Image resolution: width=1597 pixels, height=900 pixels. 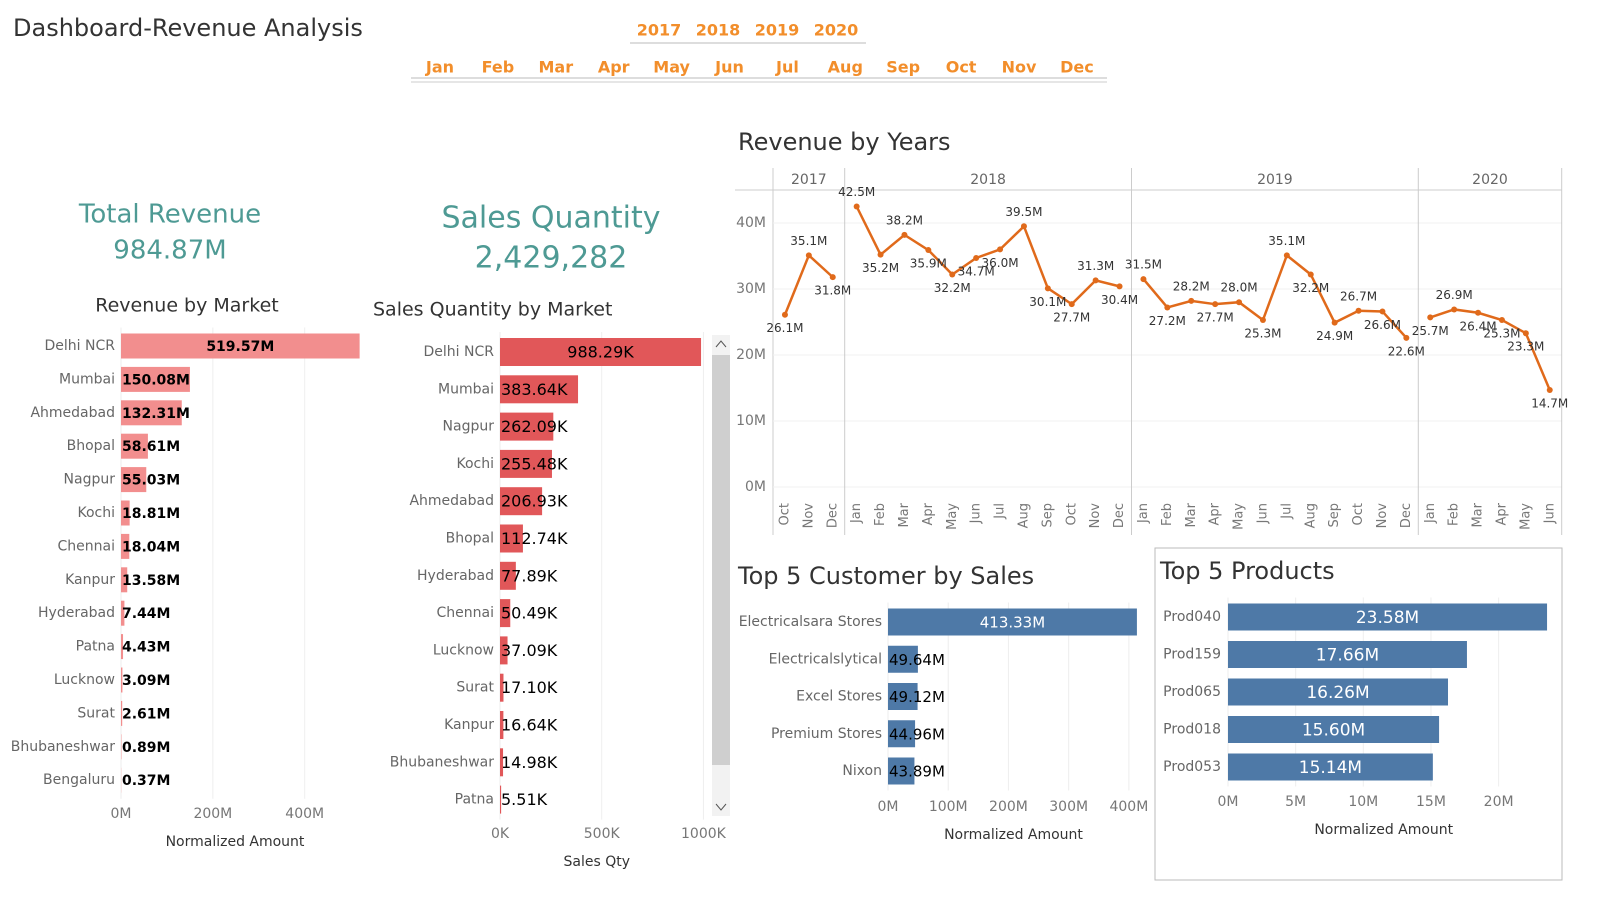 I want to click on month-filter: May, so click(x=671, y=67).